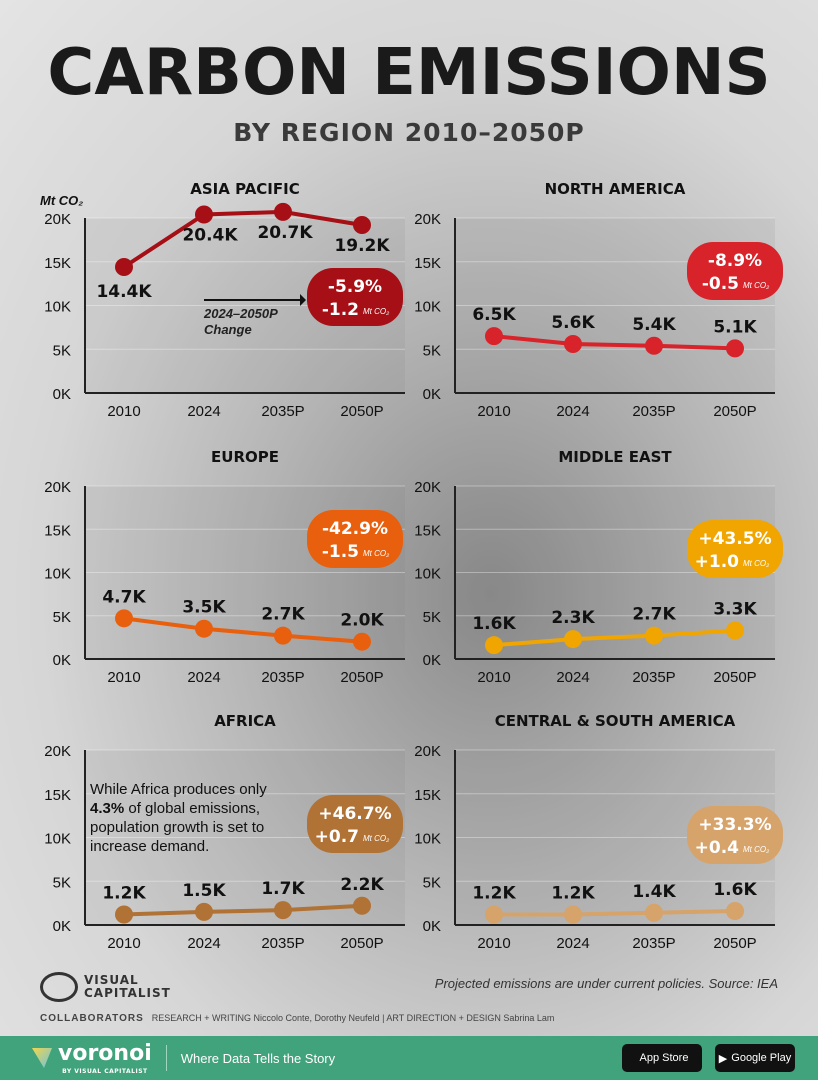 The image size is (818, 1080). What do you see at coordinates (240, 313) in the screenshot?
I see `annotation-text: 2024–2050P` at bounding box center [240, 313].